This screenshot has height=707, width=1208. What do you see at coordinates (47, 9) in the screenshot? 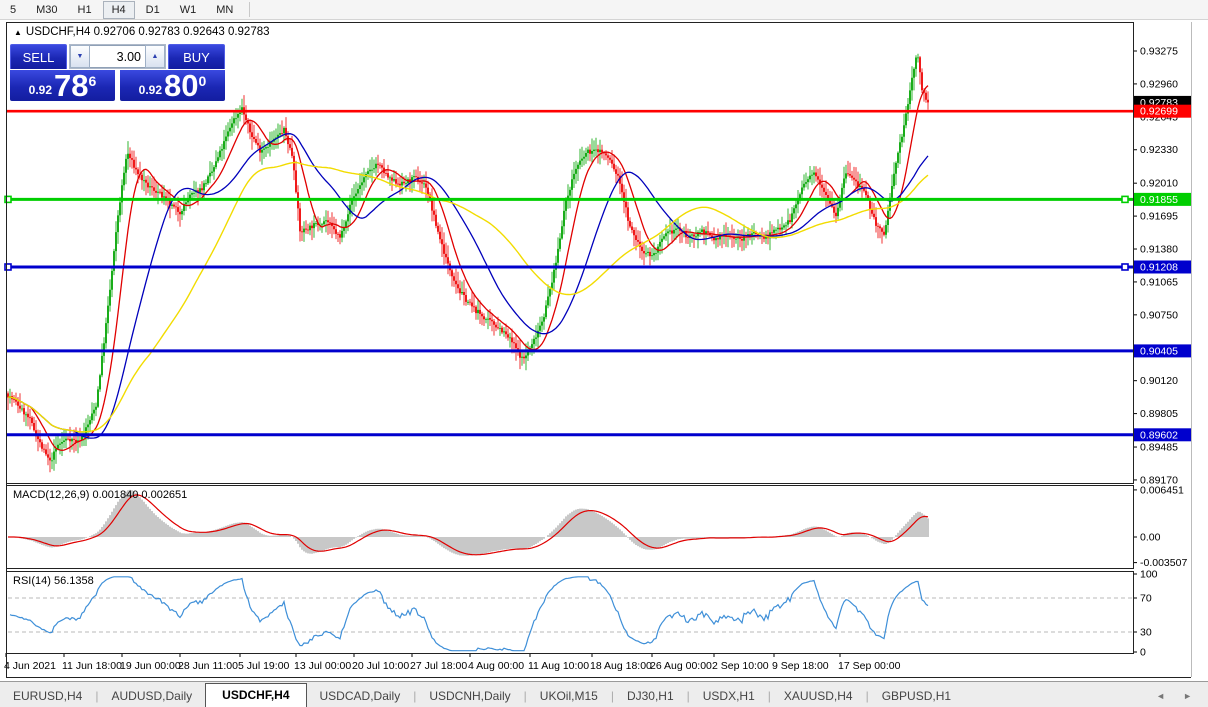
I see `timeframe-button-M30: M30` at bounding box center [47, 9].